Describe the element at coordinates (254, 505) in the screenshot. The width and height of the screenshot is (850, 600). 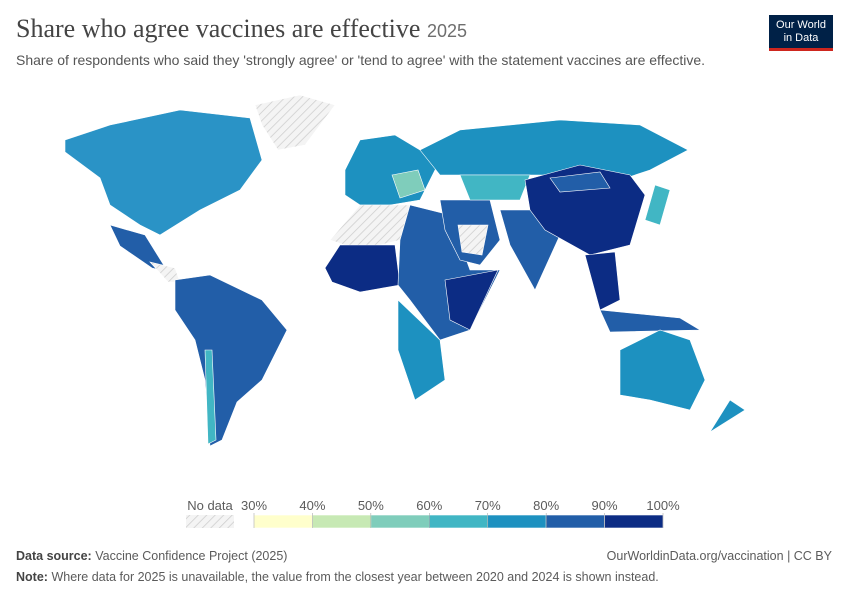
I see `legend-tick-label: 30%` at that location.